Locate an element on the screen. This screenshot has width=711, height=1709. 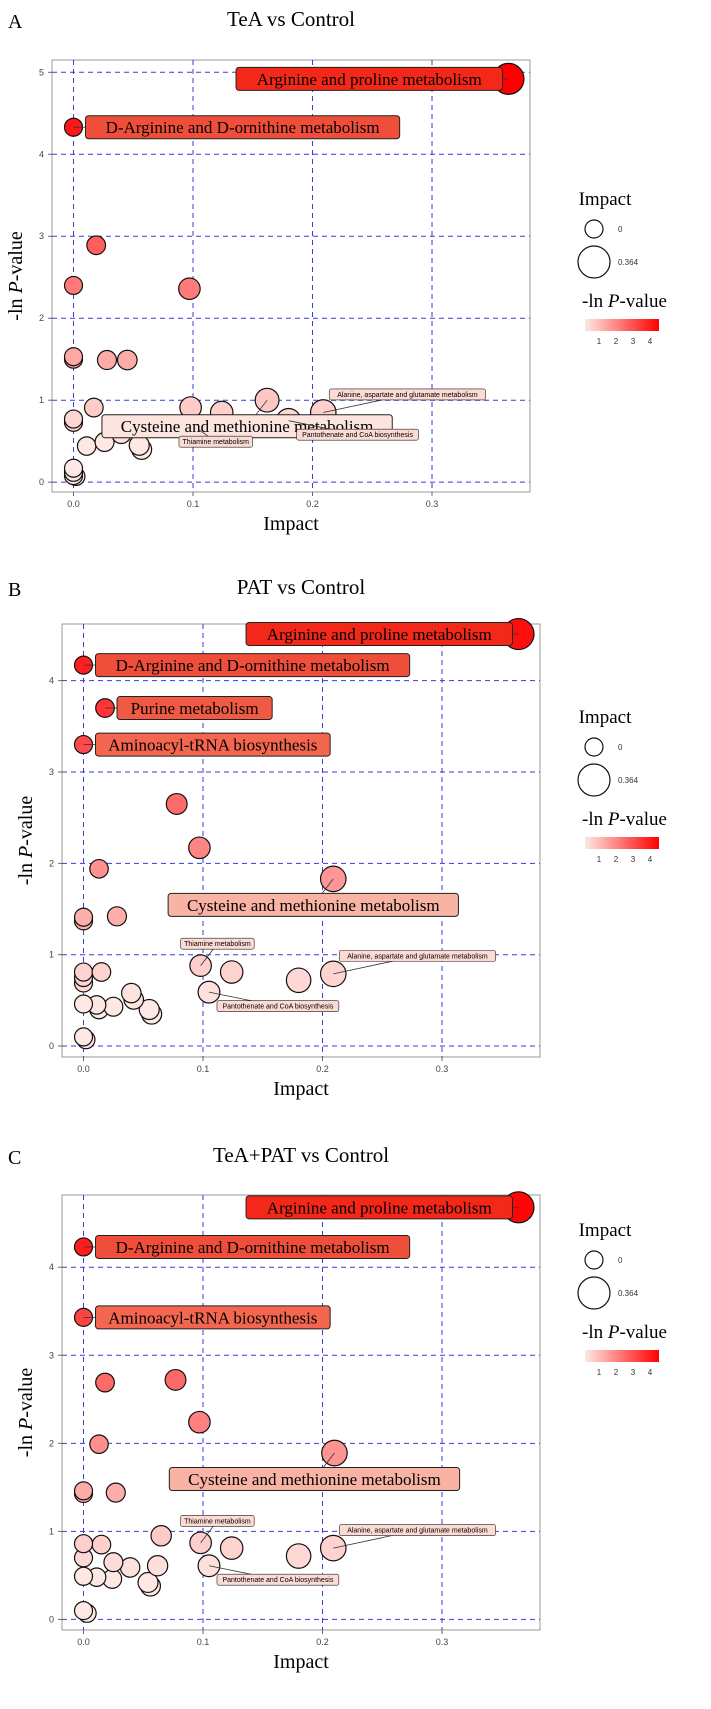
point-label: D-Arginine and D-ornithine metabolism is located at coordinates (253, 665).